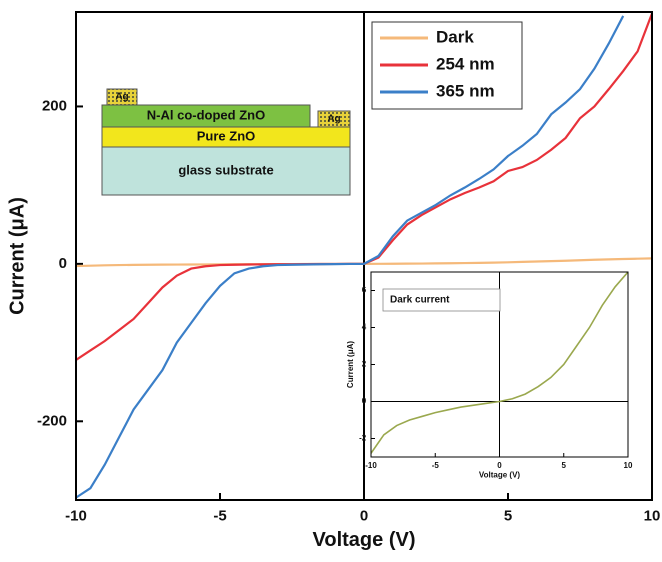 This screenshot has width=662, height=562. What do you see at coordinates (226, 135) in the screenshot?
I see `middle-layer-label: Pure ZnO` at bounding box center [226, 135].